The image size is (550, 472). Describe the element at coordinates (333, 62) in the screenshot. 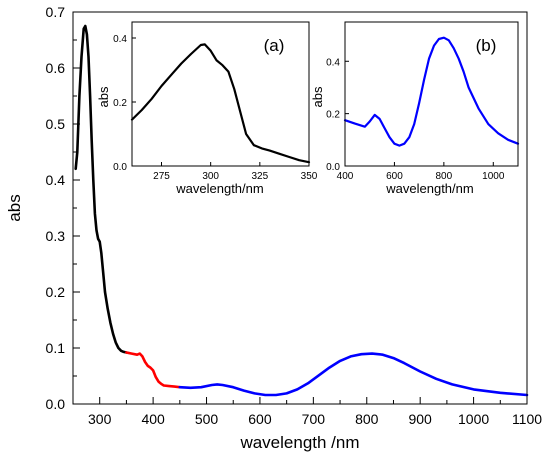

I see `inset_b-y-tick-label: 0.4` at that location.